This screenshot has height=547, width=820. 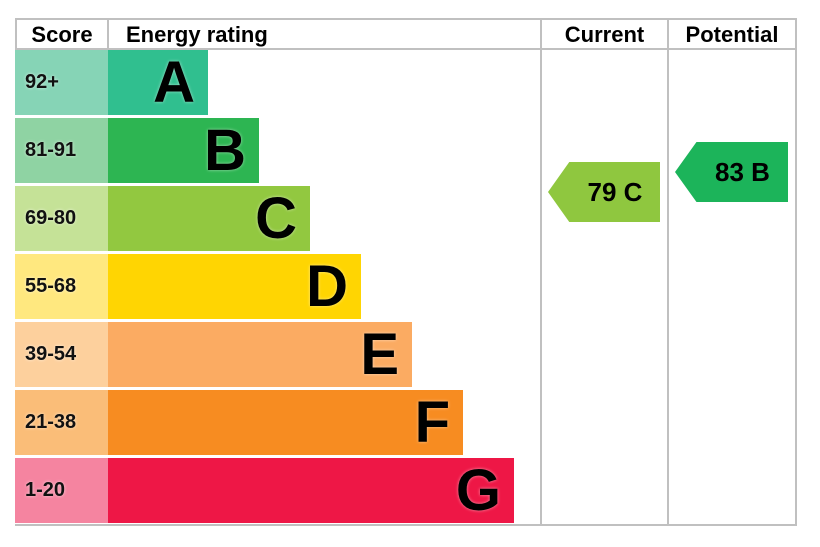 What do you see at coordinates (62, 34) in the screenshot?
I see `score-column-header: Score` at bounding box center [62, 34].